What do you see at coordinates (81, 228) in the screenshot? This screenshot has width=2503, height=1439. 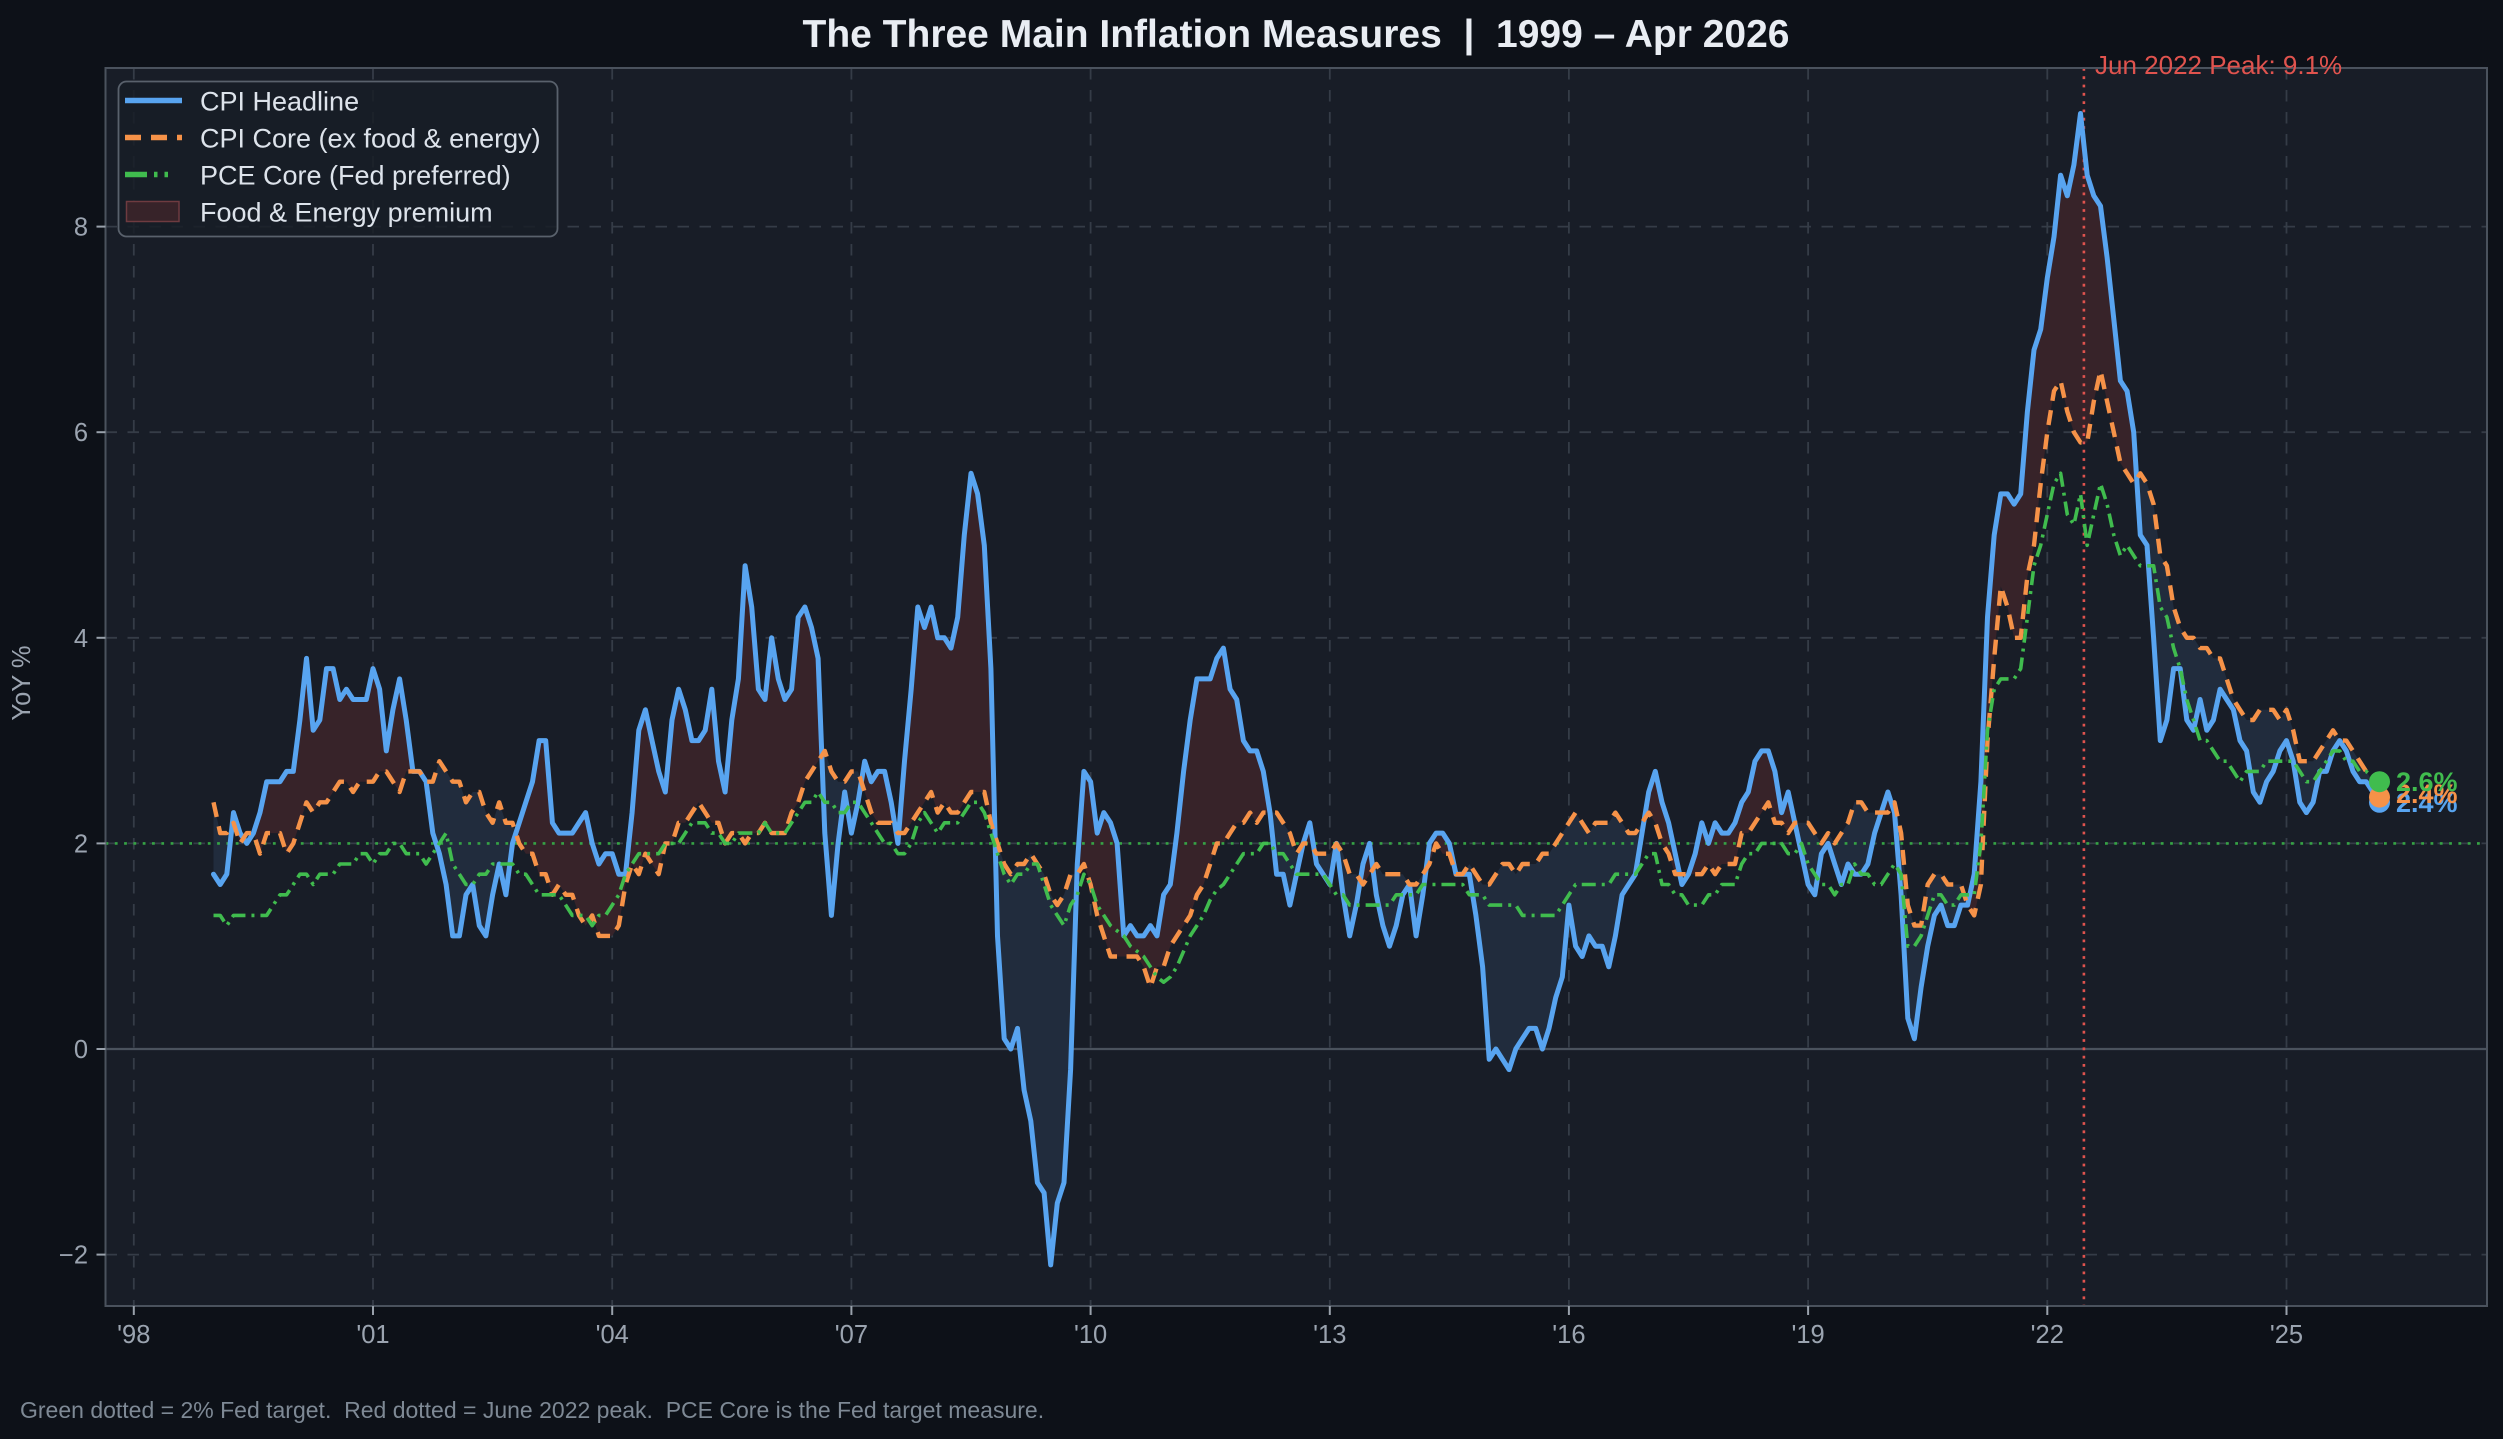 I see `svg-text: 8` at bounding box center [81, 228].